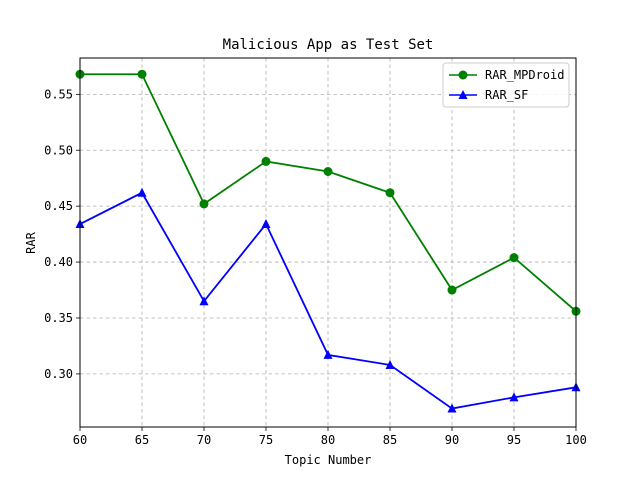 The height and width of the screenshot is (480, 640). I want to click on x-tick-label: 65, so click(142, 440).